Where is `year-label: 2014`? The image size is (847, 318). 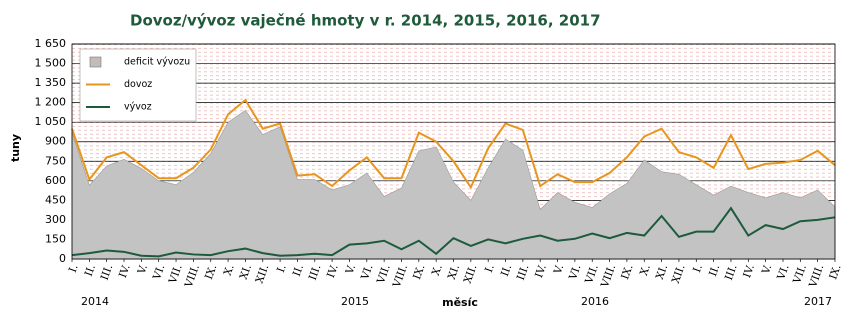 year-label: 2014 is located at coordinates (95, 301).